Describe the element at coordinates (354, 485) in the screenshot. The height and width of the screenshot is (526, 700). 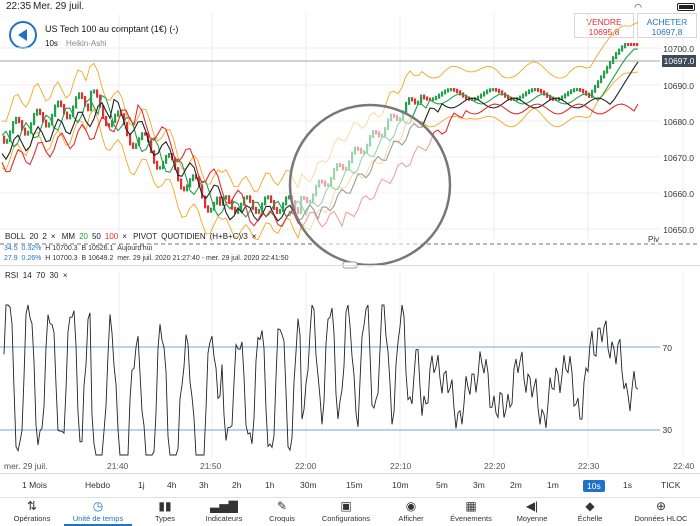
I see `tf-15m: 15m` at that location.